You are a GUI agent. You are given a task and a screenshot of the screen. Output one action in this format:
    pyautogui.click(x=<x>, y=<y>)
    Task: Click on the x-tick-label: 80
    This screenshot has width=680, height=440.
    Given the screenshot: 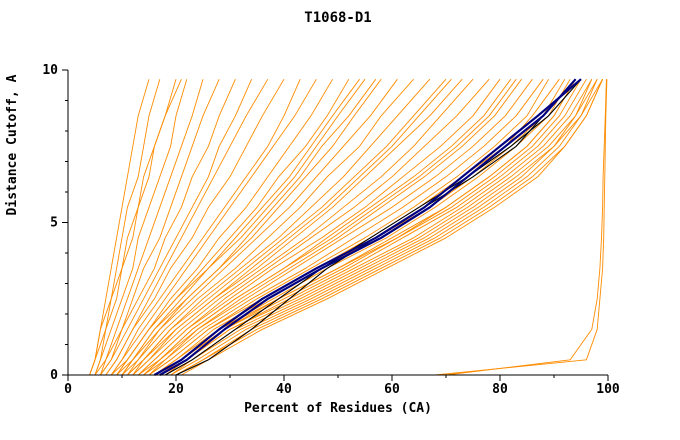 What is the action you would take?
    pyautogui.click(x=500, y=389)
    